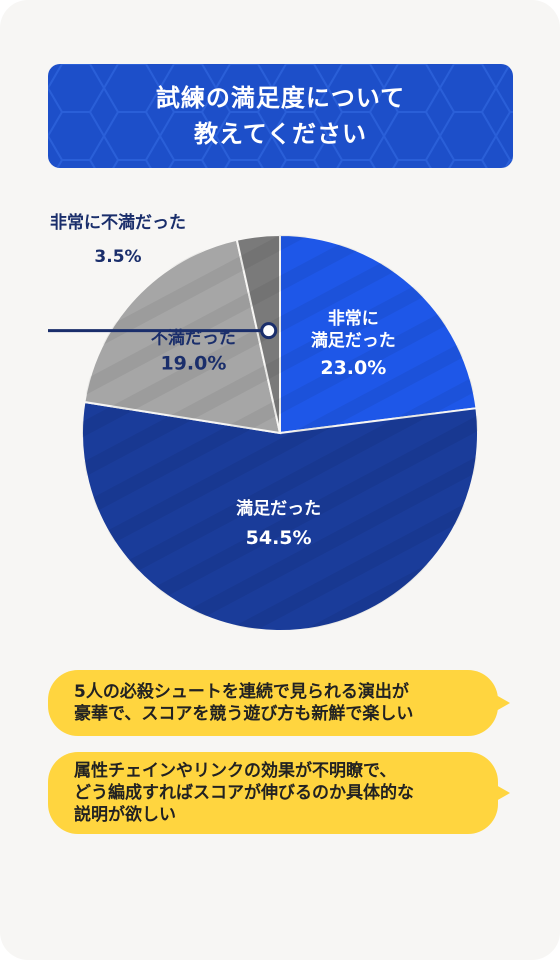 This screenshot has height=960, width=560. I want to click on page-title: 試練の満足度について 教えてください, so click(280, 116).